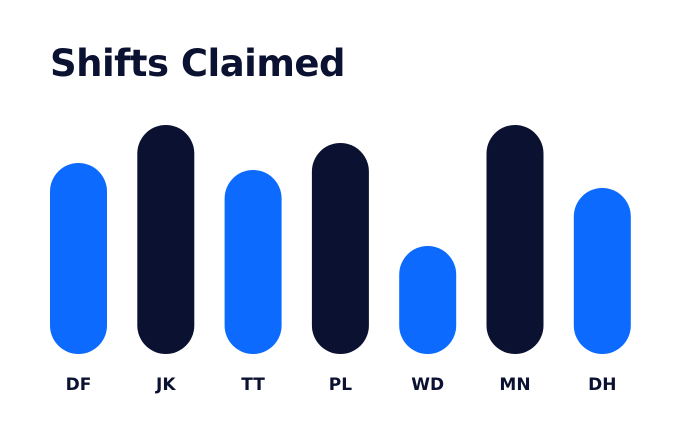 This screenshot has height=433, width=680. I want to click on category-label-pl: PL, so click(340, 385).